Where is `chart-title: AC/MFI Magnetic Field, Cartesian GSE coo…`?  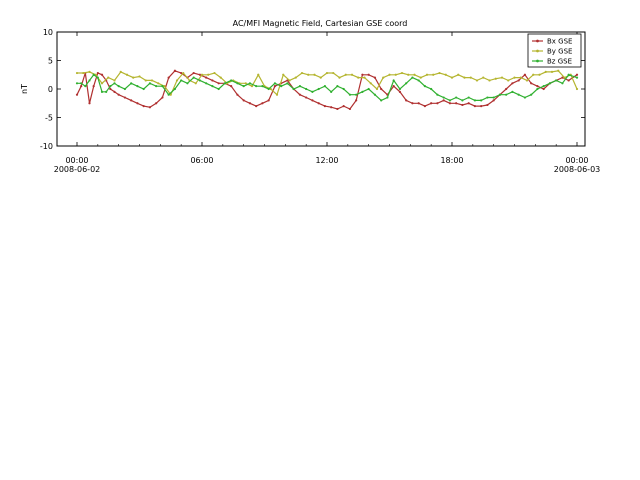
chart-title: AC/MFI Magnetic Field, Cartesian GSE coo… is located at coordinates (320, 23).